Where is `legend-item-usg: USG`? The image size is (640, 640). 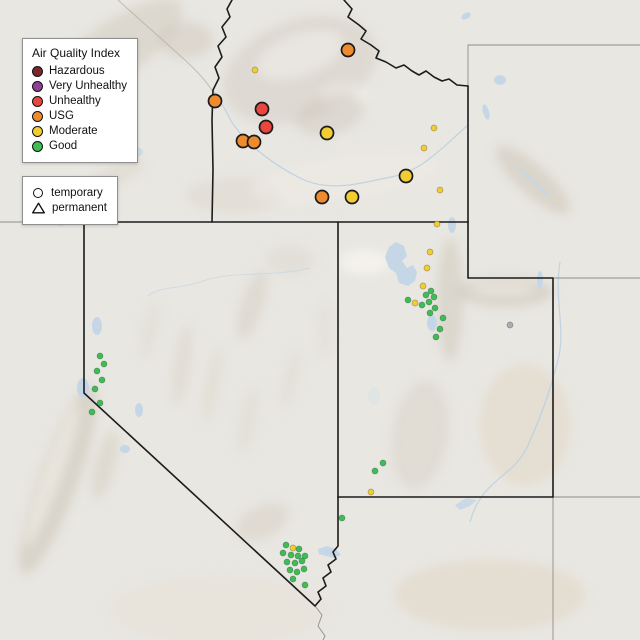 legend-item-usg: USG is located at coordinates (79, 116).